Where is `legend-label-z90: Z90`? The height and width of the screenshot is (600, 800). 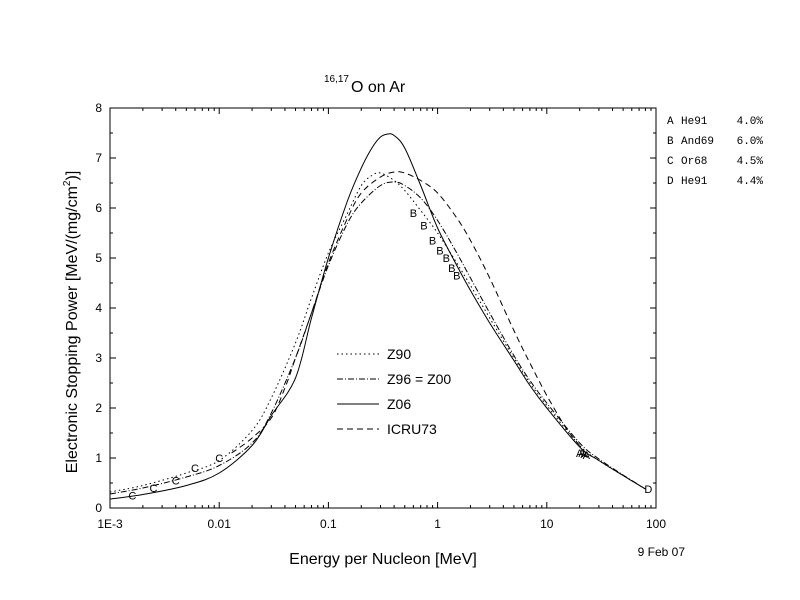 legend-label-z90: Z90 is located at coordinates (399, 354).